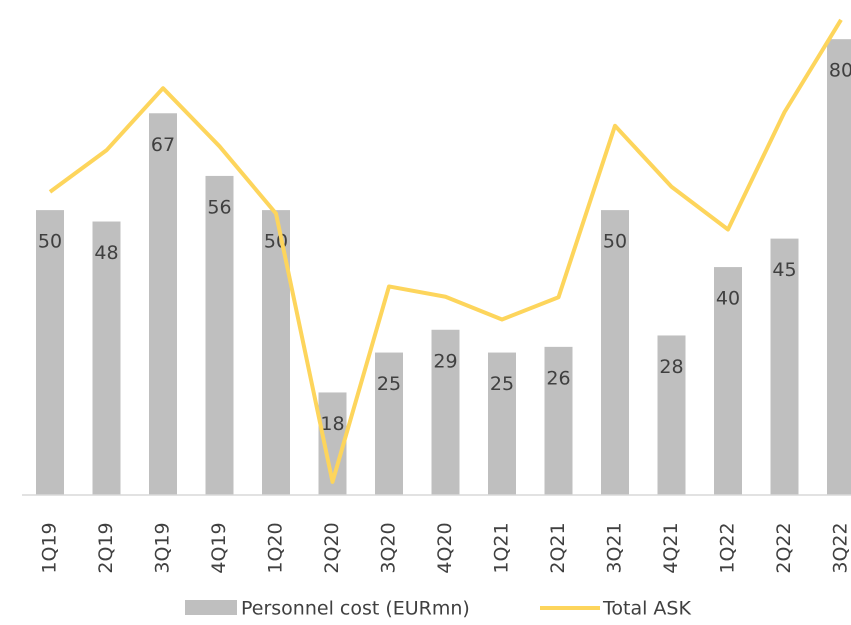 This screenshot has width=851, height=625. Describe the element at coordinates (211, 607) in the screenshot. I see `legend-swatch` at that location.